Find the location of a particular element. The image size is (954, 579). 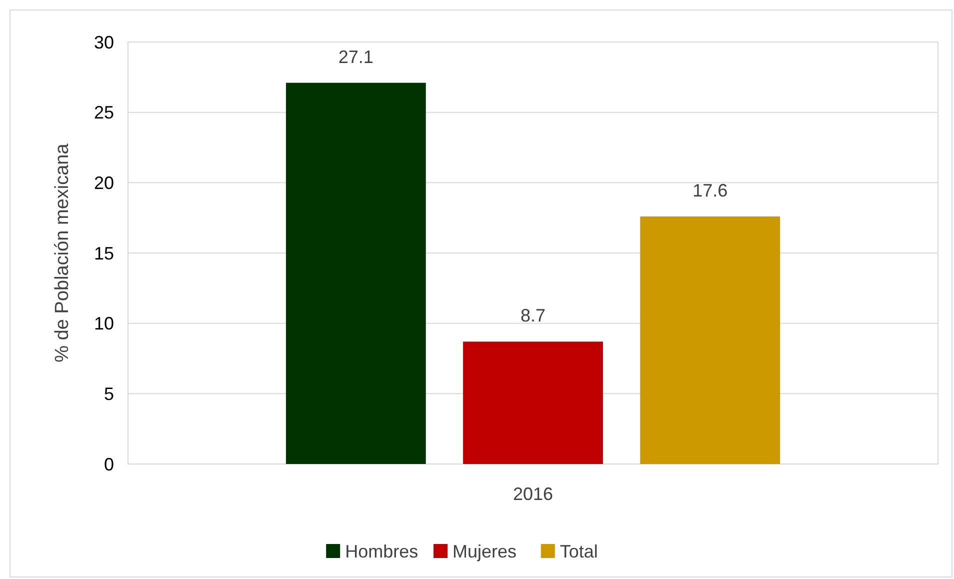

y-tick-label: 10 is located at coordinates (104, 324).